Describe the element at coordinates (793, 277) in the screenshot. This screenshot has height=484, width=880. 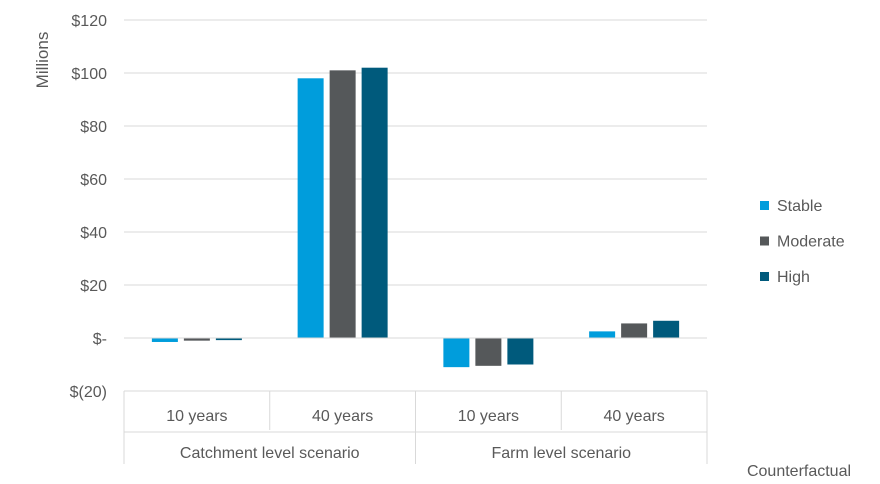
I see `legend-label-high: High` at that location.